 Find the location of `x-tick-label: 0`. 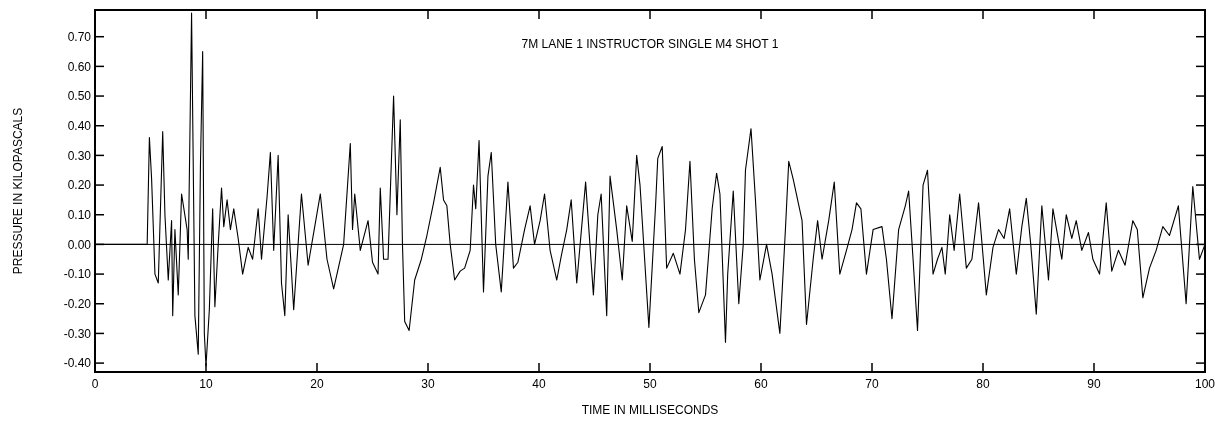

x-tick-label: 0 is located at coordinates (95, 384).